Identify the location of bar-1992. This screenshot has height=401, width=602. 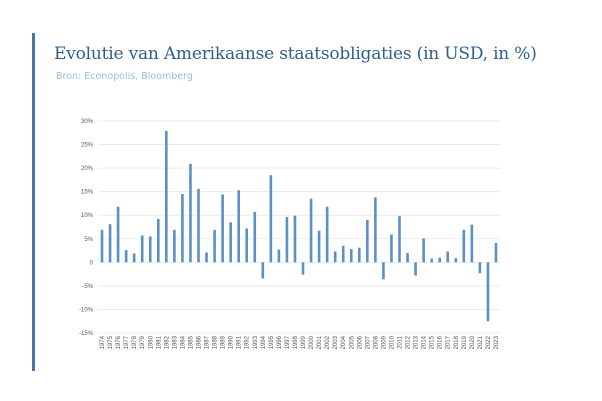
(247, 245).